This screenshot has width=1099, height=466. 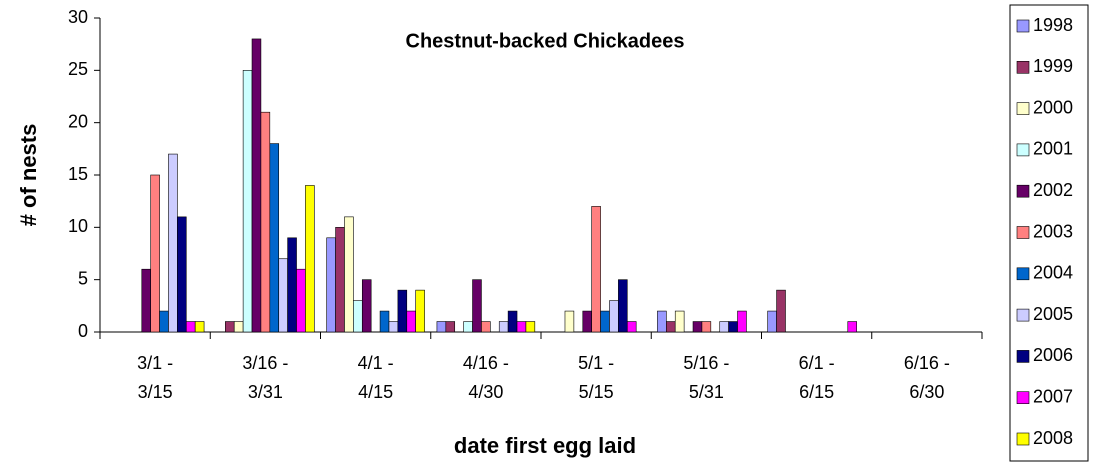 I want to click on y-tick-label: 20, so click(x=78, y=121).